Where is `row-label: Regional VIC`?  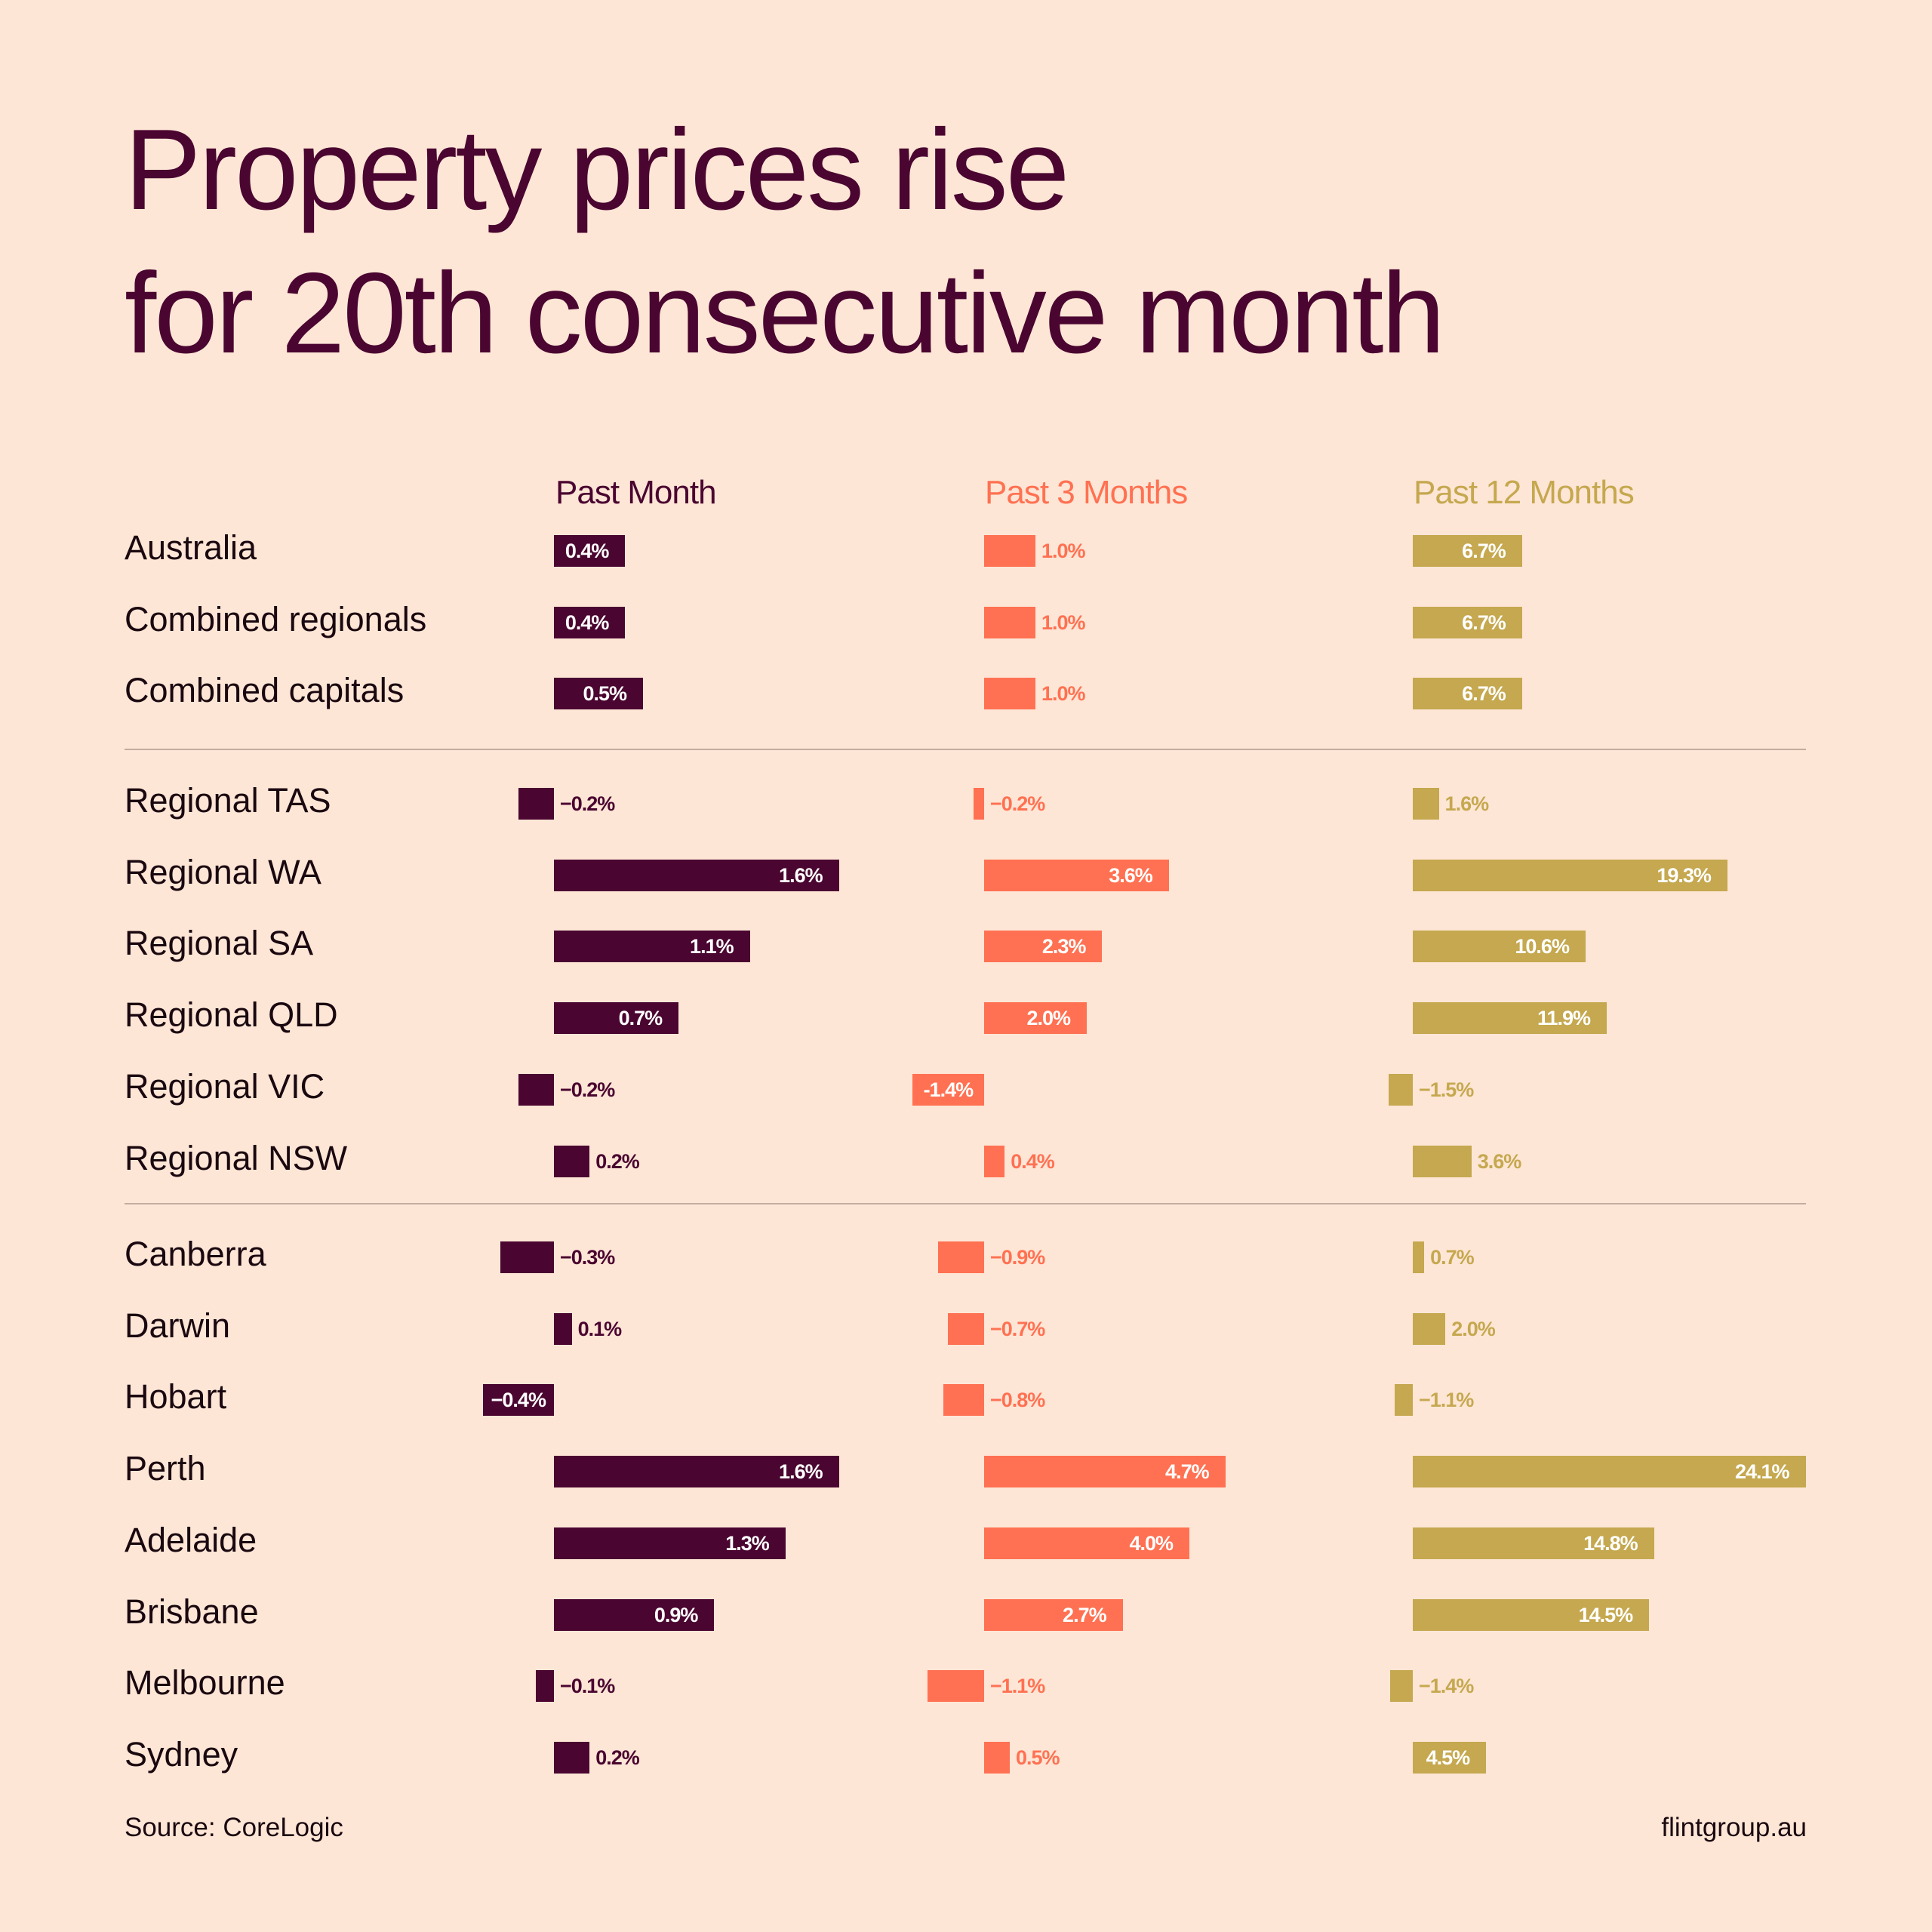
row-label: Regional VIC is located at coordinates (225, 1086).